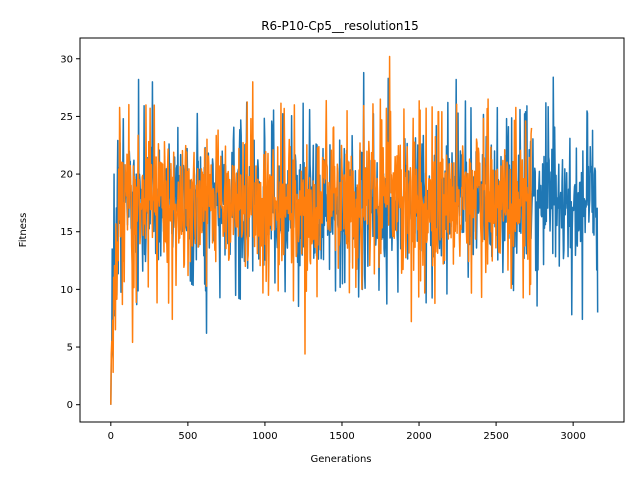 The width and height of the screenshot is (640, 480). Describe the element at coordinates (23, 230) in the screenshot. I see `y-axis-label: Fitness` at that location.